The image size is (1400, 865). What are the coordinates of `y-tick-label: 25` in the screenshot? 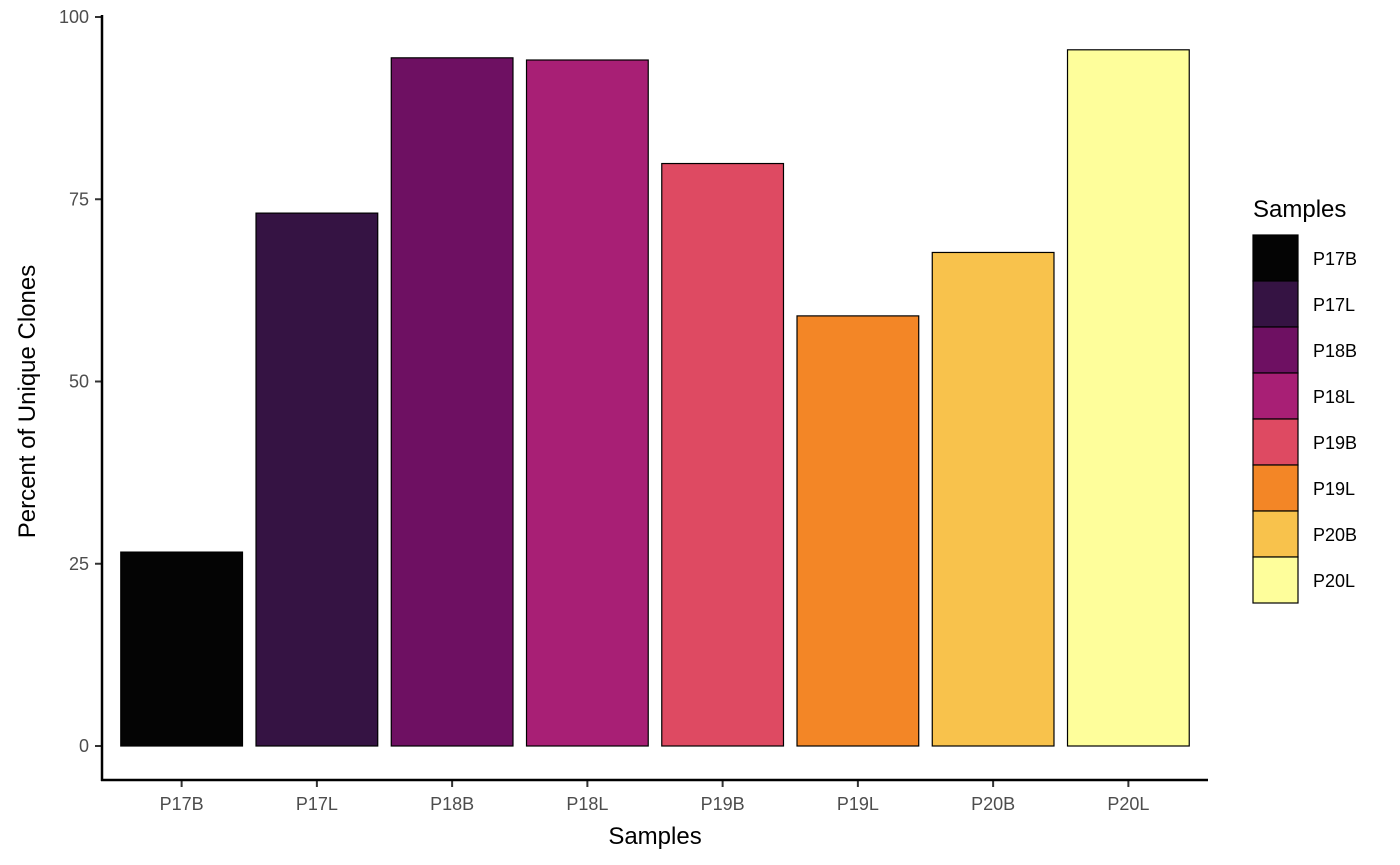 It's located at (79, 564).